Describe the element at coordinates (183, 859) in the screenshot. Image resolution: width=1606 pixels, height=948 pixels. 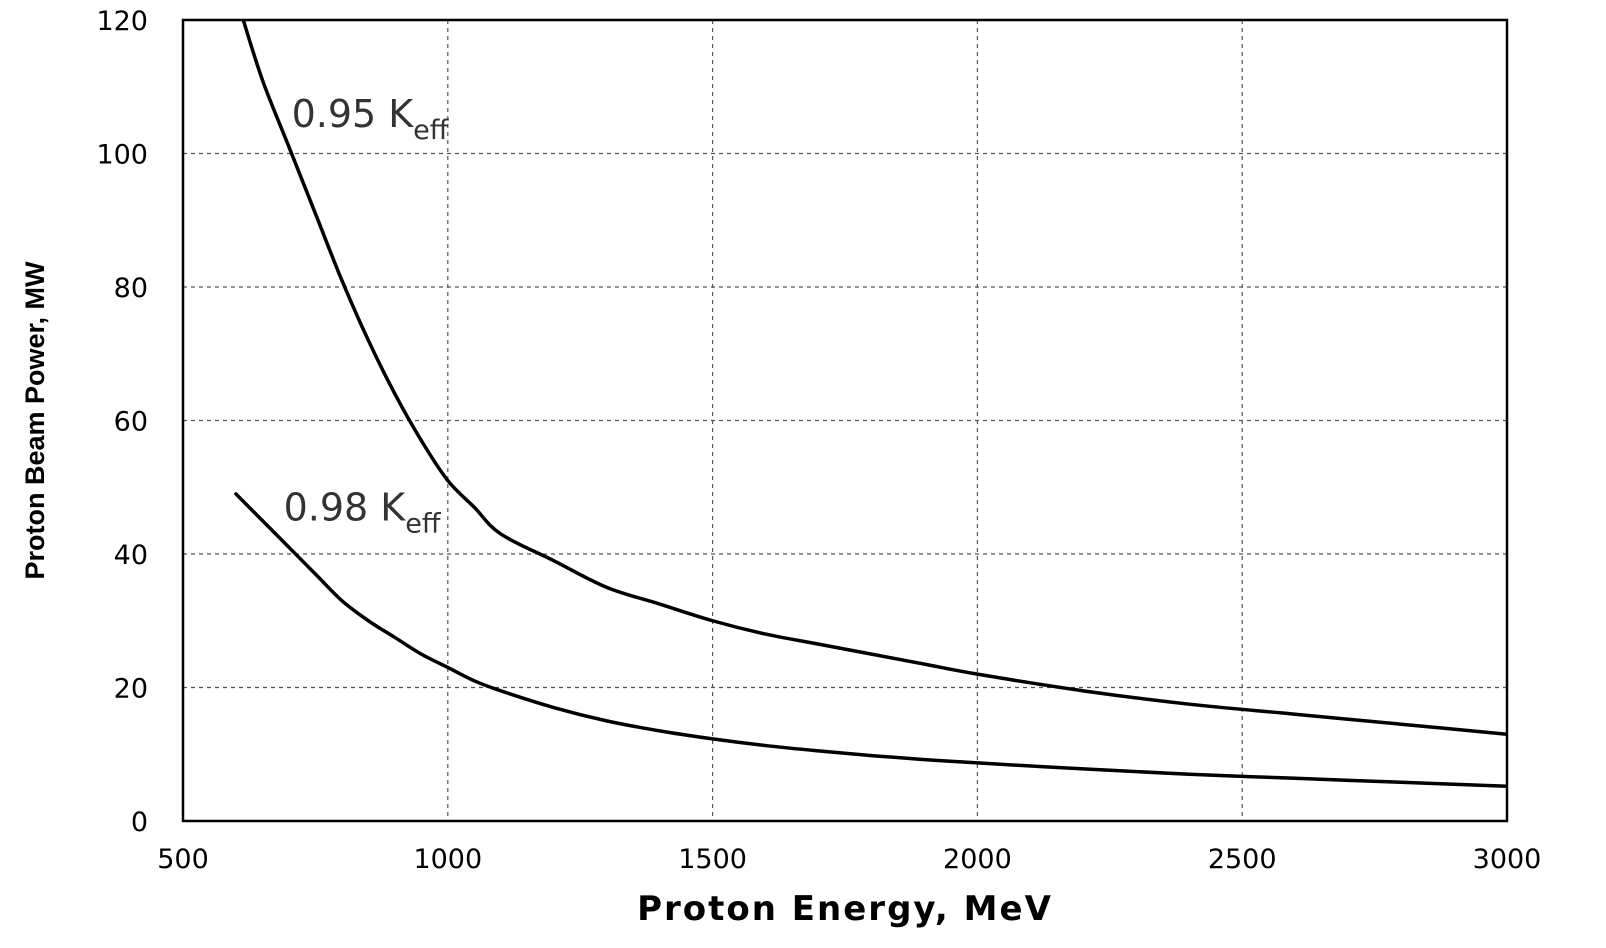
I see `x-tick-label: 500` at that location.